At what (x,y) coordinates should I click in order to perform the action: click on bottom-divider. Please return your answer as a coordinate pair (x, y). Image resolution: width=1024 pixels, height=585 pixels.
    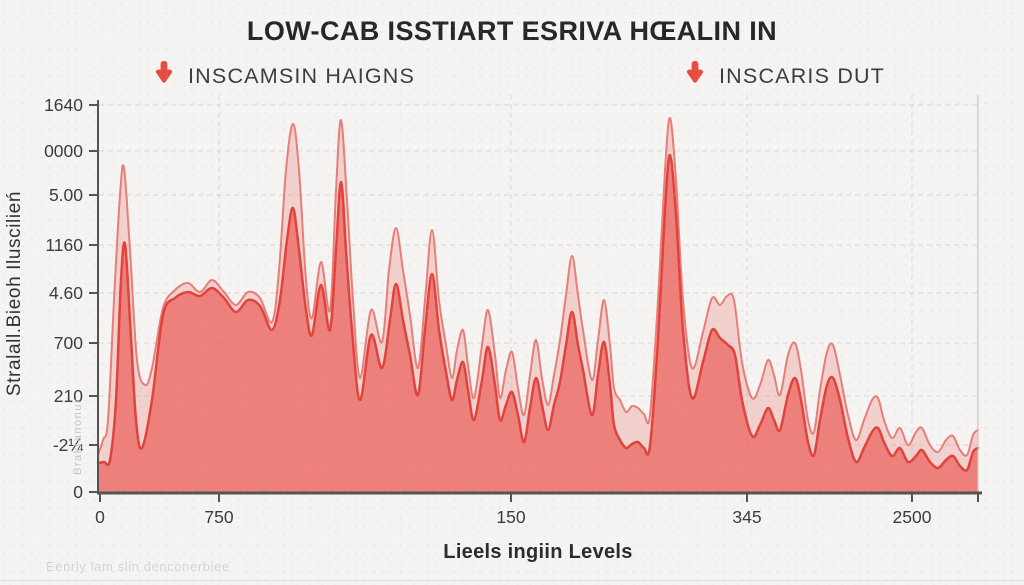
    Looking at the image, I should click on (512, 580).